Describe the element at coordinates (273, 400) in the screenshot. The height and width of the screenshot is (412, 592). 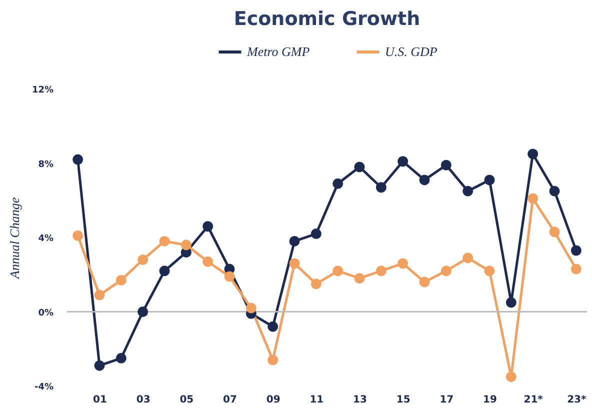
I see `x-tick-label: 09` at that location.